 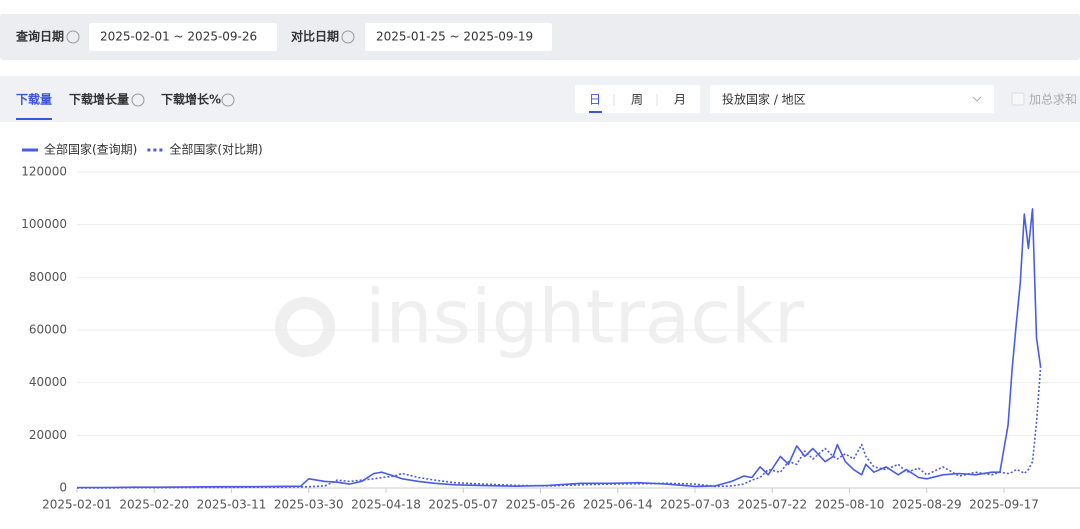 I want to click on legend-label: 全部国家(对比期), so click(x=215, y=149).